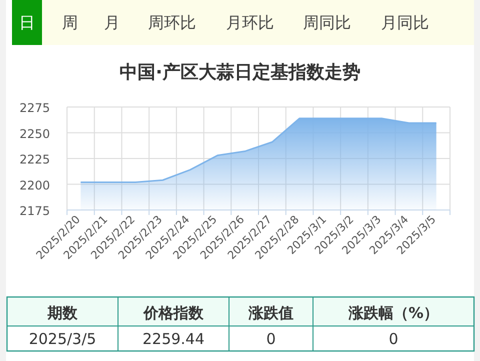 This screenshot has height=361, width=480. What do you see at coordinates (393, 313) in the screenshot?
I see `text: 涨跌幅（%）` at bounding box center [393, 313].